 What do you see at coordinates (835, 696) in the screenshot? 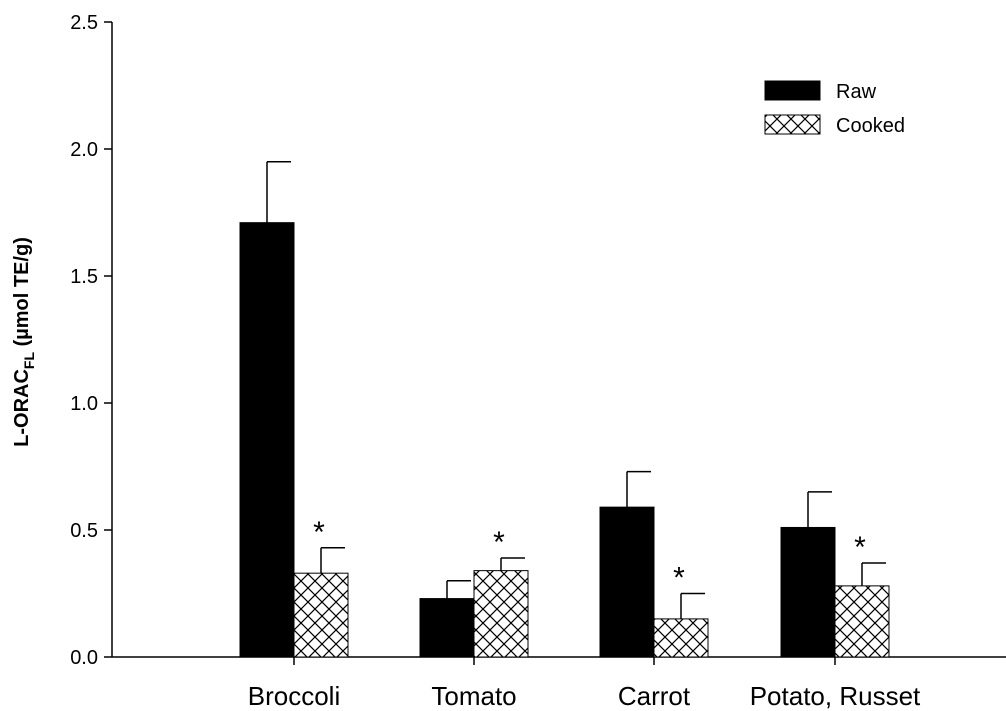
I see `x-tick-label: Potato, Russet` at bounding box center [835, 696].